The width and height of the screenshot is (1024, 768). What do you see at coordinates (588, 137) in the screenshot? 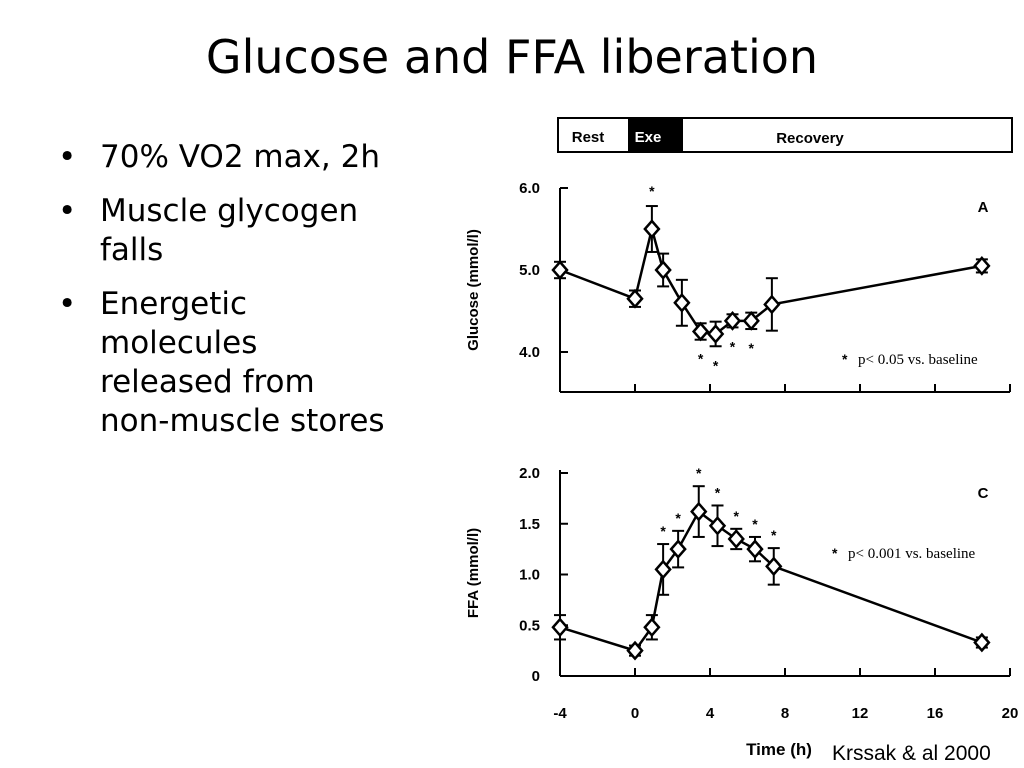
I see `phase-rest-label: Rest` at bounding box center [588, 137].